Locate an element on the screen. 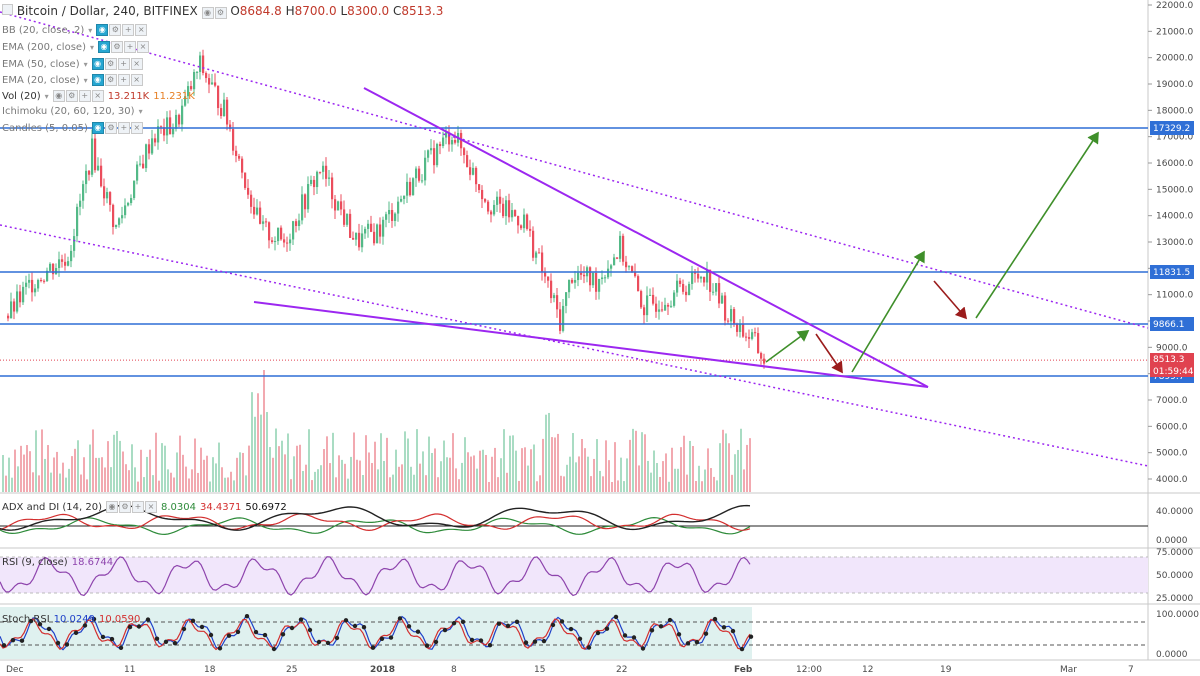  rsi-legend: RSI (9, close) 18.6744 is located at coordinates (57, 562).